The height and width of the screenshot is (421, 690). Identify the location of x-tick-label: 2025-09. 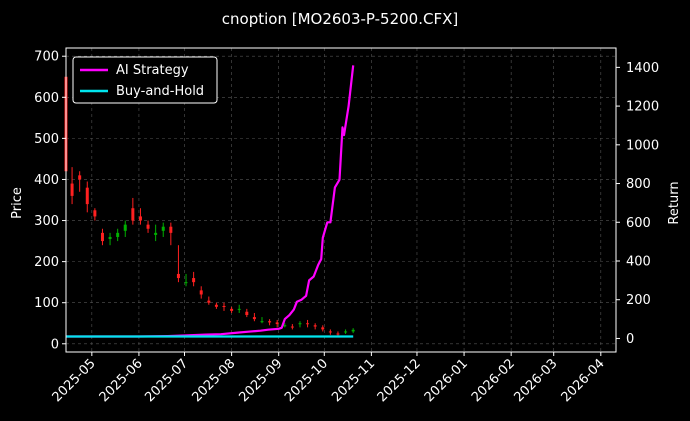
(261, 380).